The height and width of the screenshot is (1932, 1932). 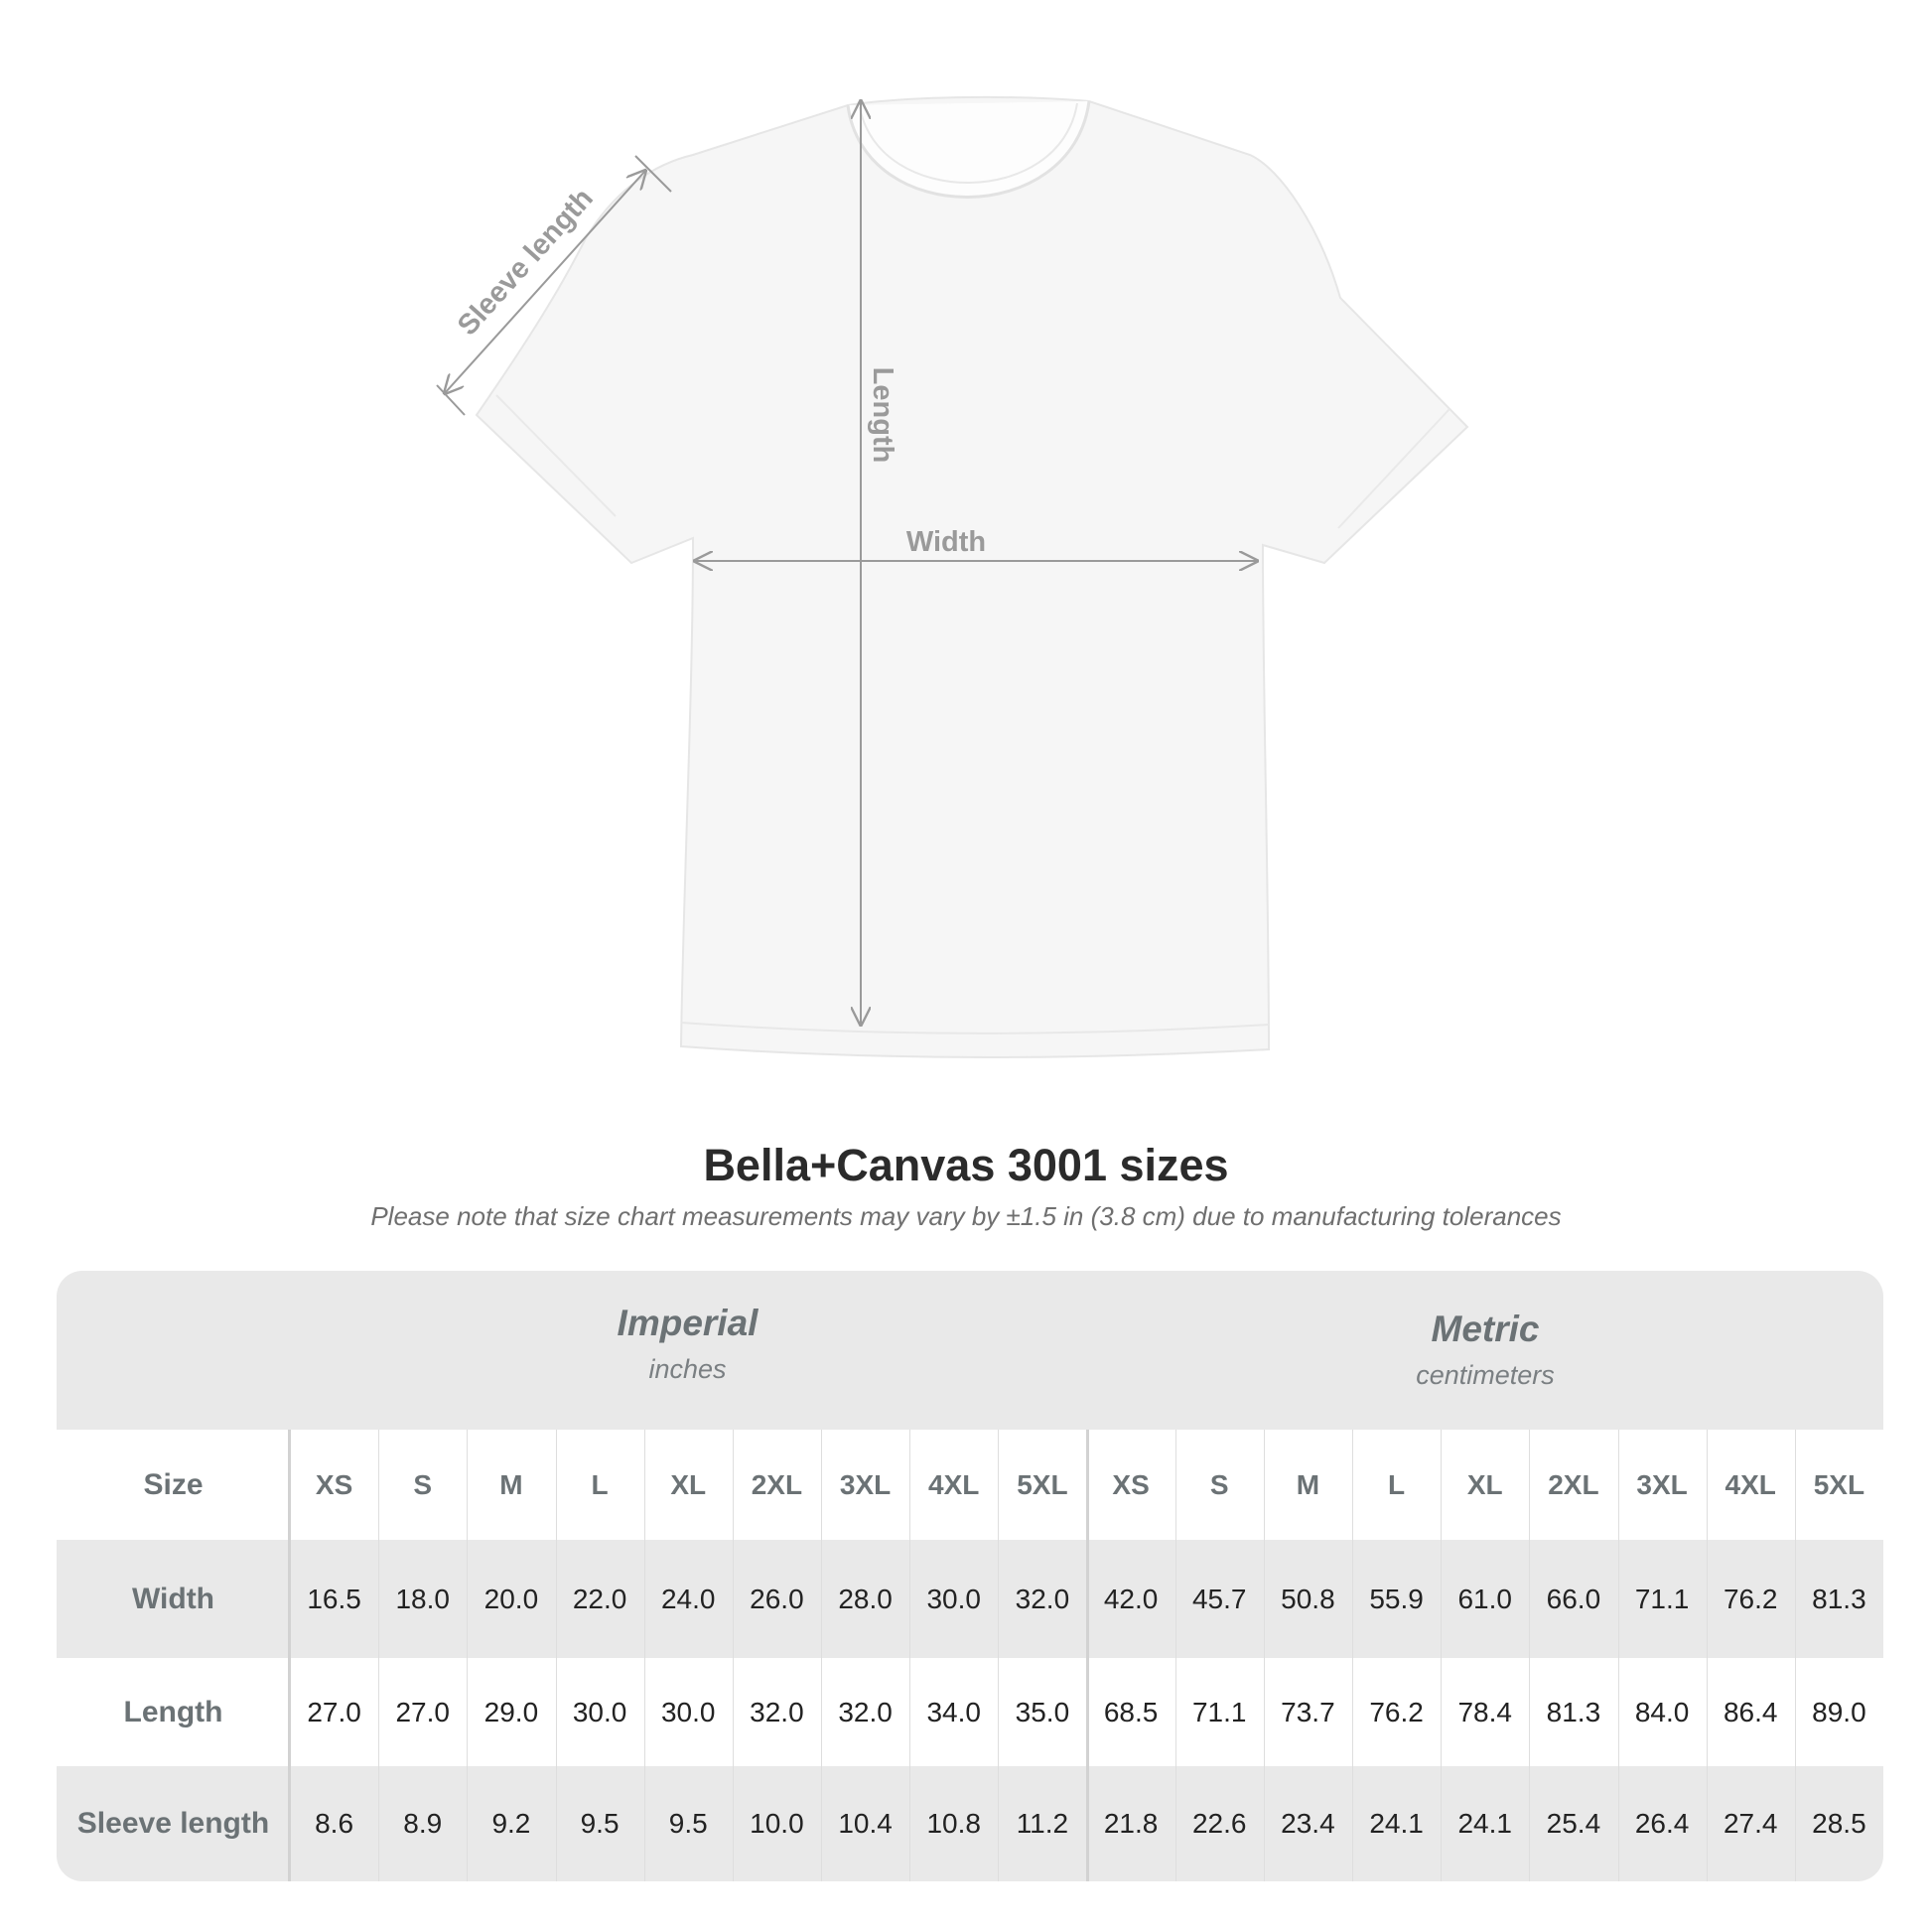 What do you see at coordinates (600, 1484) in the screenshot?
I see `imperial-size-header: L` at bounding box center [600, 1484].